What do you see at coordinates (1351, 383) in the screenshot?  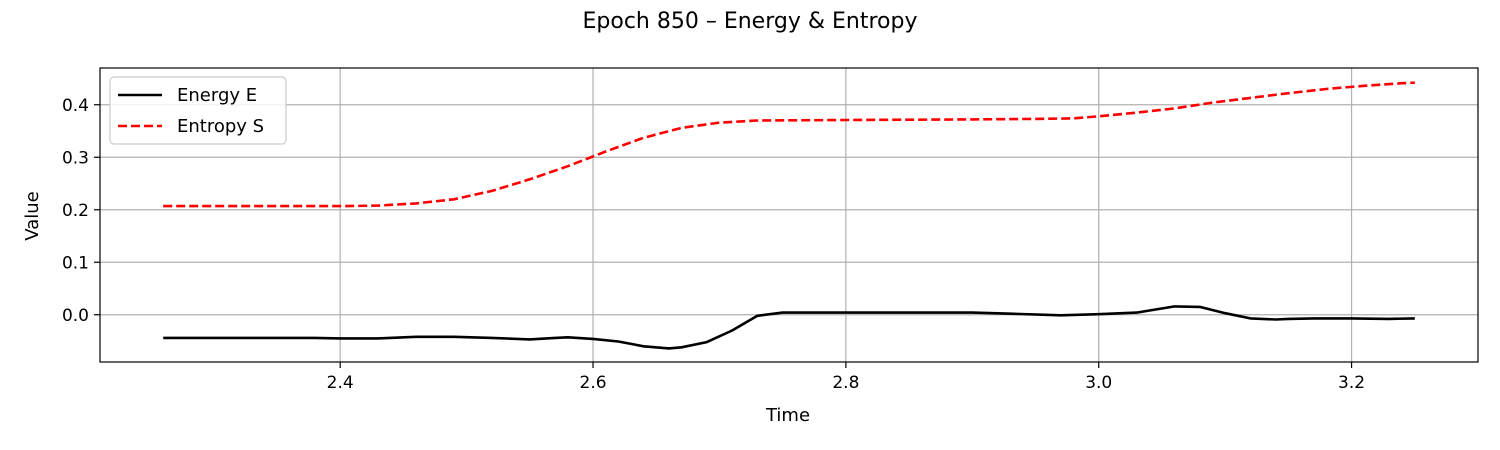 I see `x-tick-label: 3.2` at bounding box center [1351, 383].